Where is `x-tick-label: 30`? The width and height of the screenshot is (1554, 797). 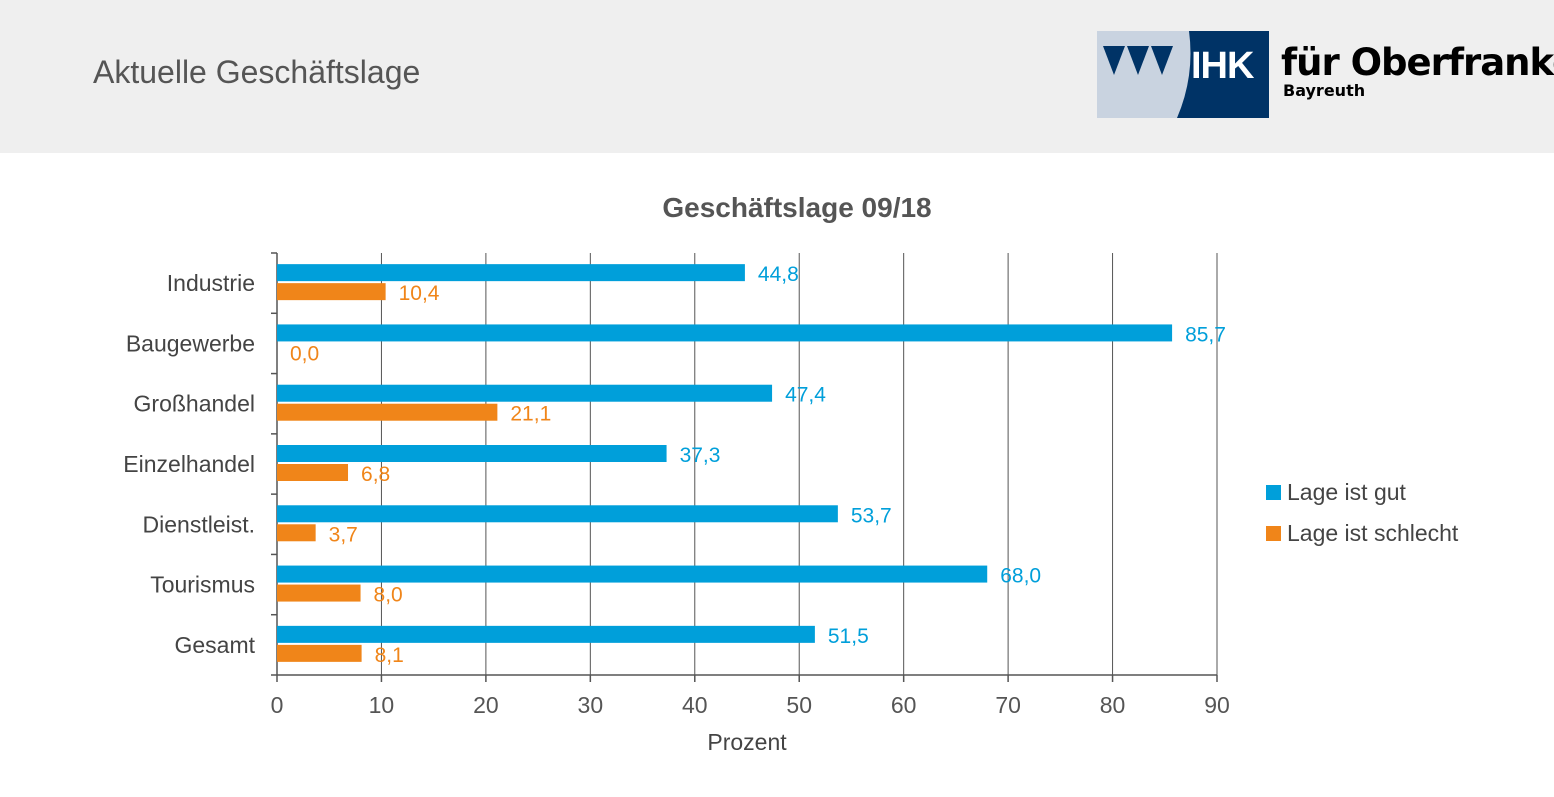
x-tick-label: 30 is located at coordinates (591, 705).